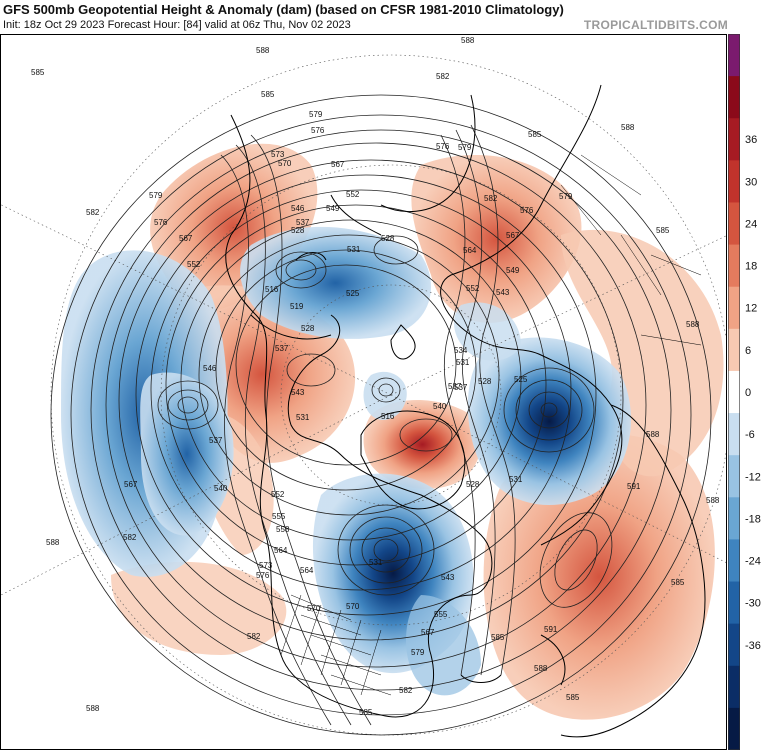  What do you see at coordinates (443, 645) in the screenshot?
I see `anomaly-labrador-ext` at bounding box center [443, 645].